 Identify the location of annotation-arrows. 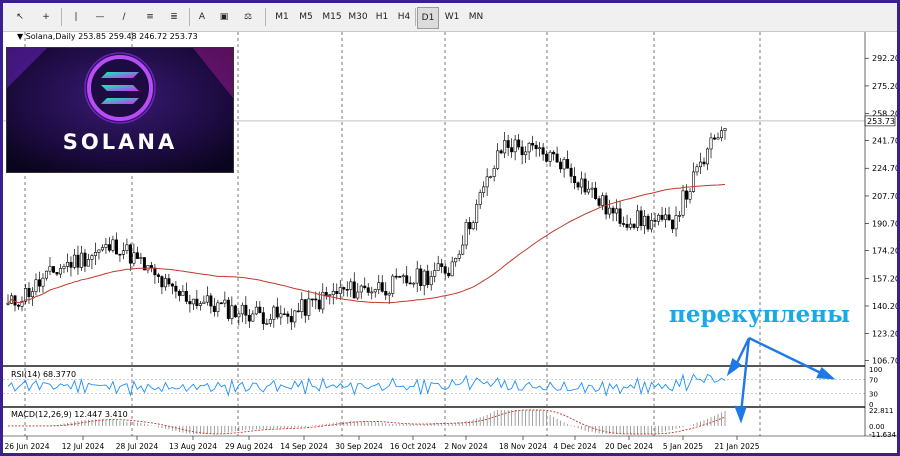
(781, 380).